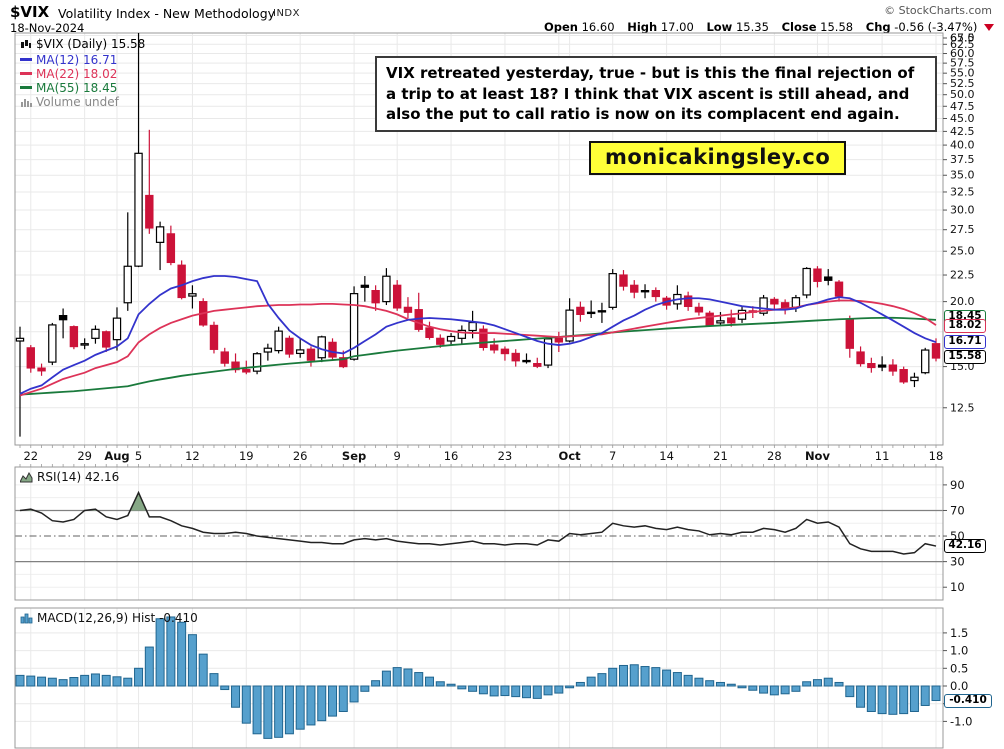 This screenshot has height=749, width=1004. I want to click on symbol-title: $VIX, so click(30, 12).